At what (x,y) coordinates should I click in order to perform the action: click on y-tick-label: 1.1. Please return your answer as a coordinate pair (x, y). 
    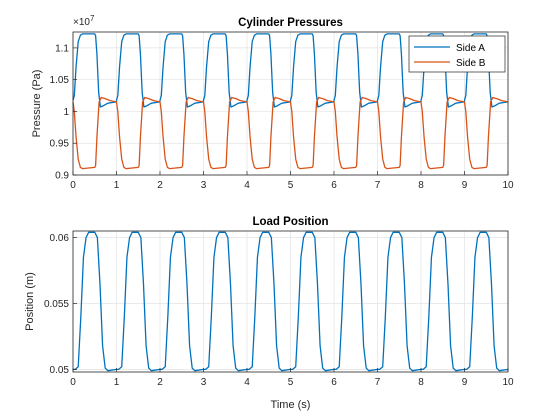
    Looking at the image, I should click on (62, 48).